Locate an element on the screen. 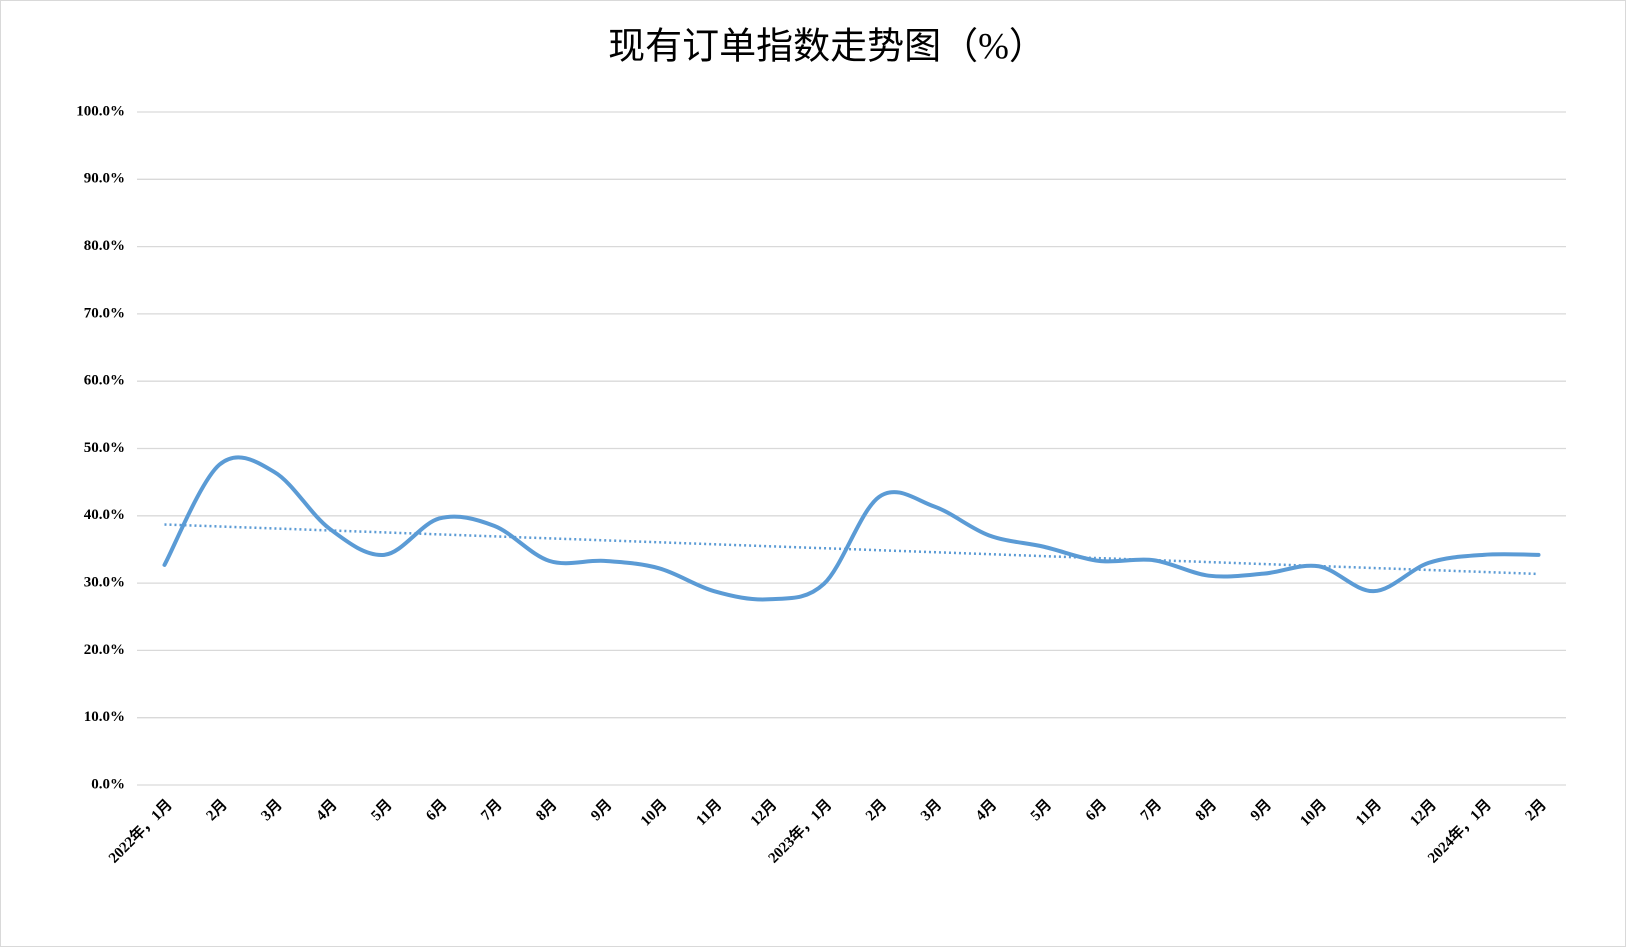  y-tick-label: 10.0% is located at coordinates (104, 717).